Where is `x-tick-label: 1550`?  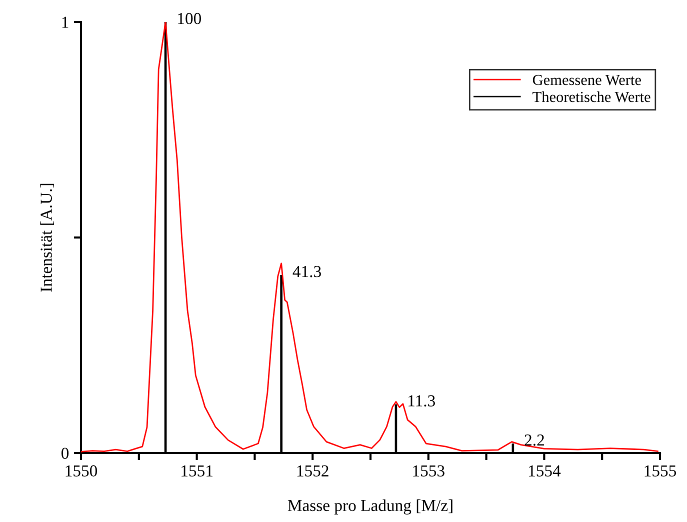 x-tick-label: 1550 is located at coordinates (82, 471).